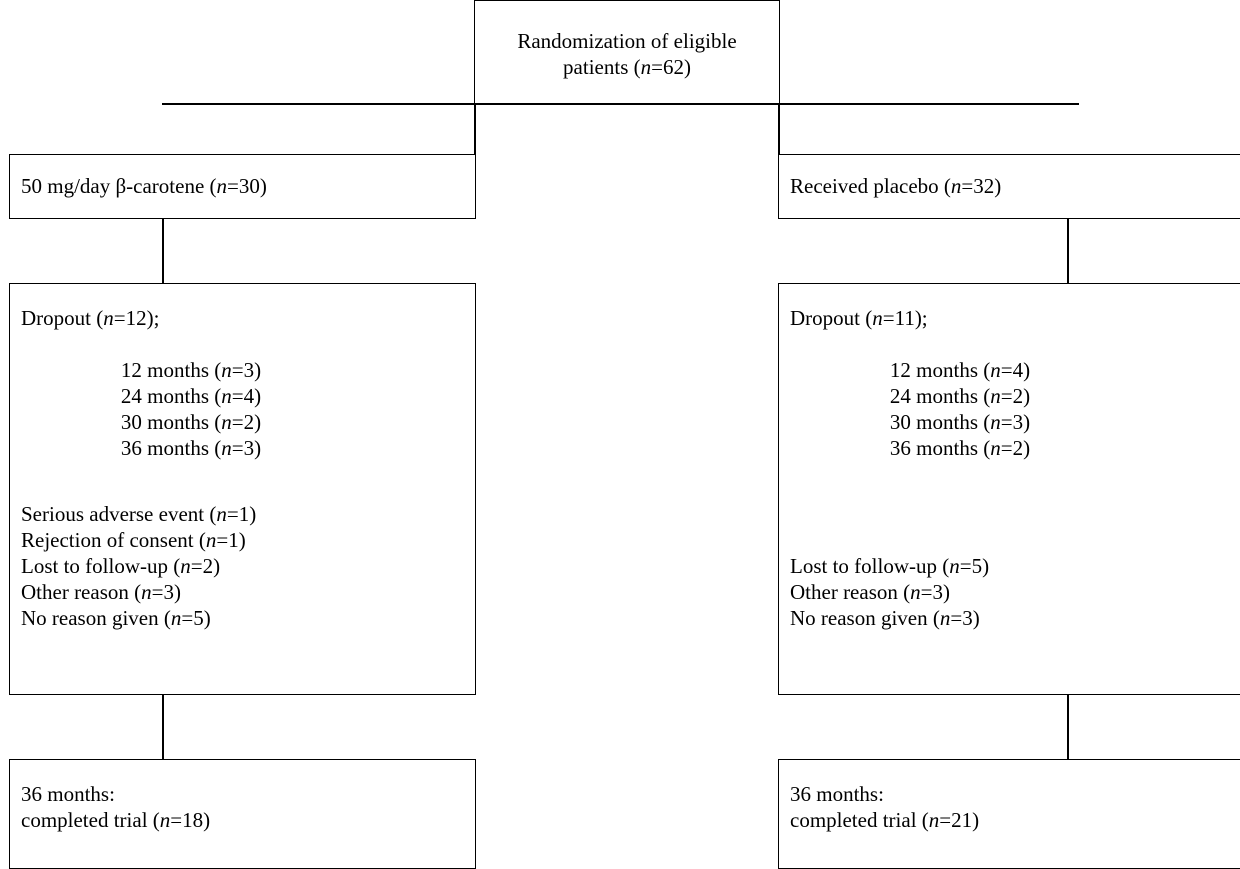 Image resolution: width=1240 pixels, height=869 pixels. What do you see at coordinates (837, 794) in the screenshot?
I see `right-final-line1: 36 months:` at bounding box center [837, 794].